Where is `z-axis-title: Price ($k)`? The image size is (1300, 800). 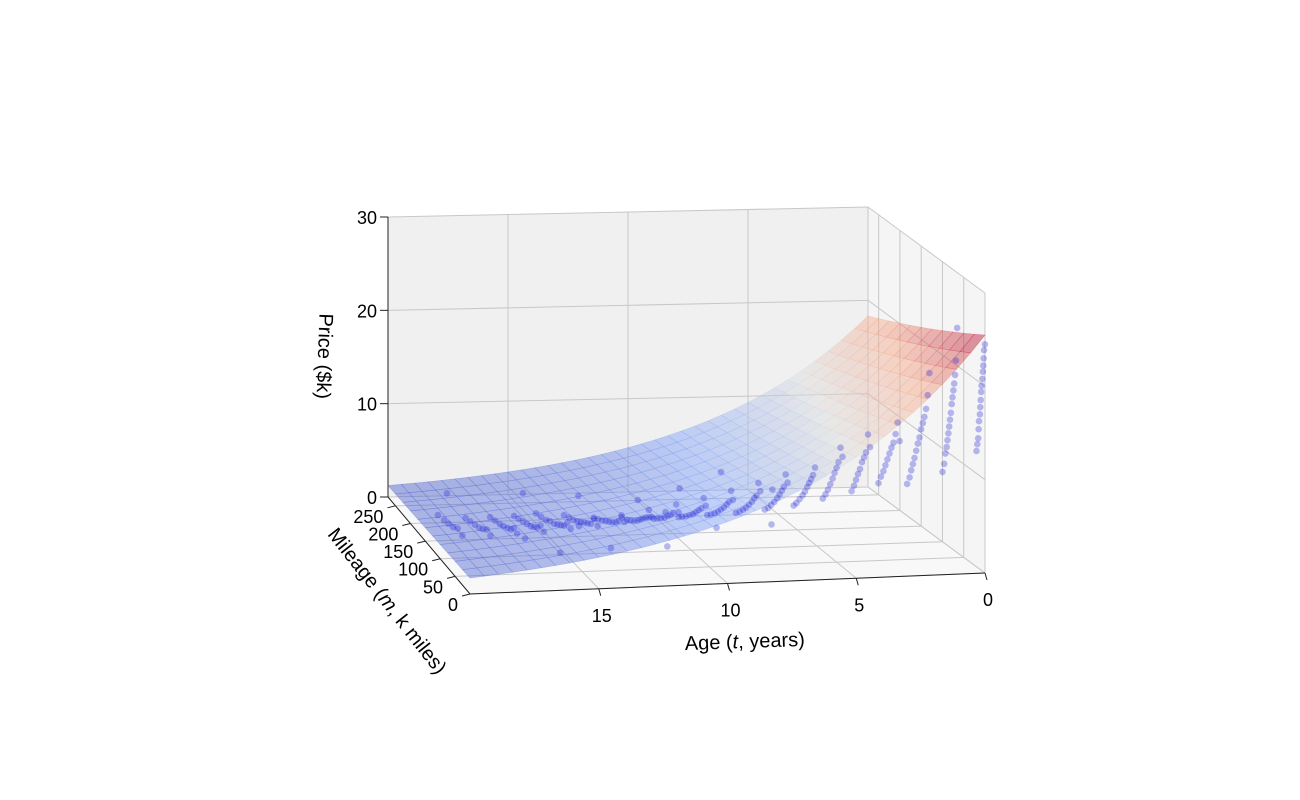 z-axis-title: Price ($k) is located at coordinates (324, 356).